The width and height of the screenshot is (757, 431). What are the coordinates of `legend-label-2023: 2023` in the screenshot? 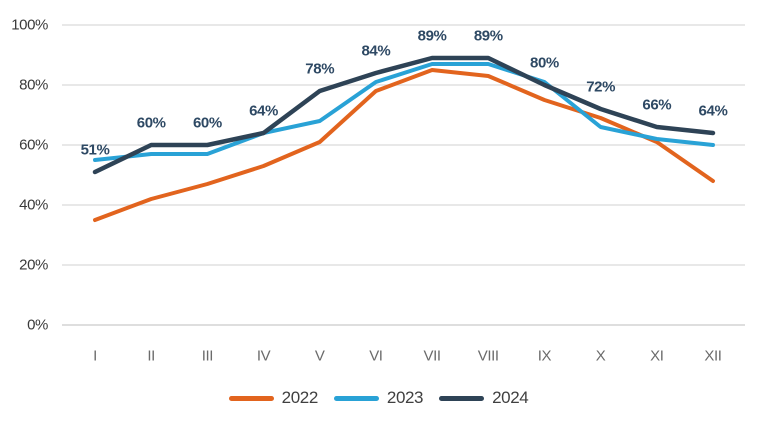 It's located at (405, 397).